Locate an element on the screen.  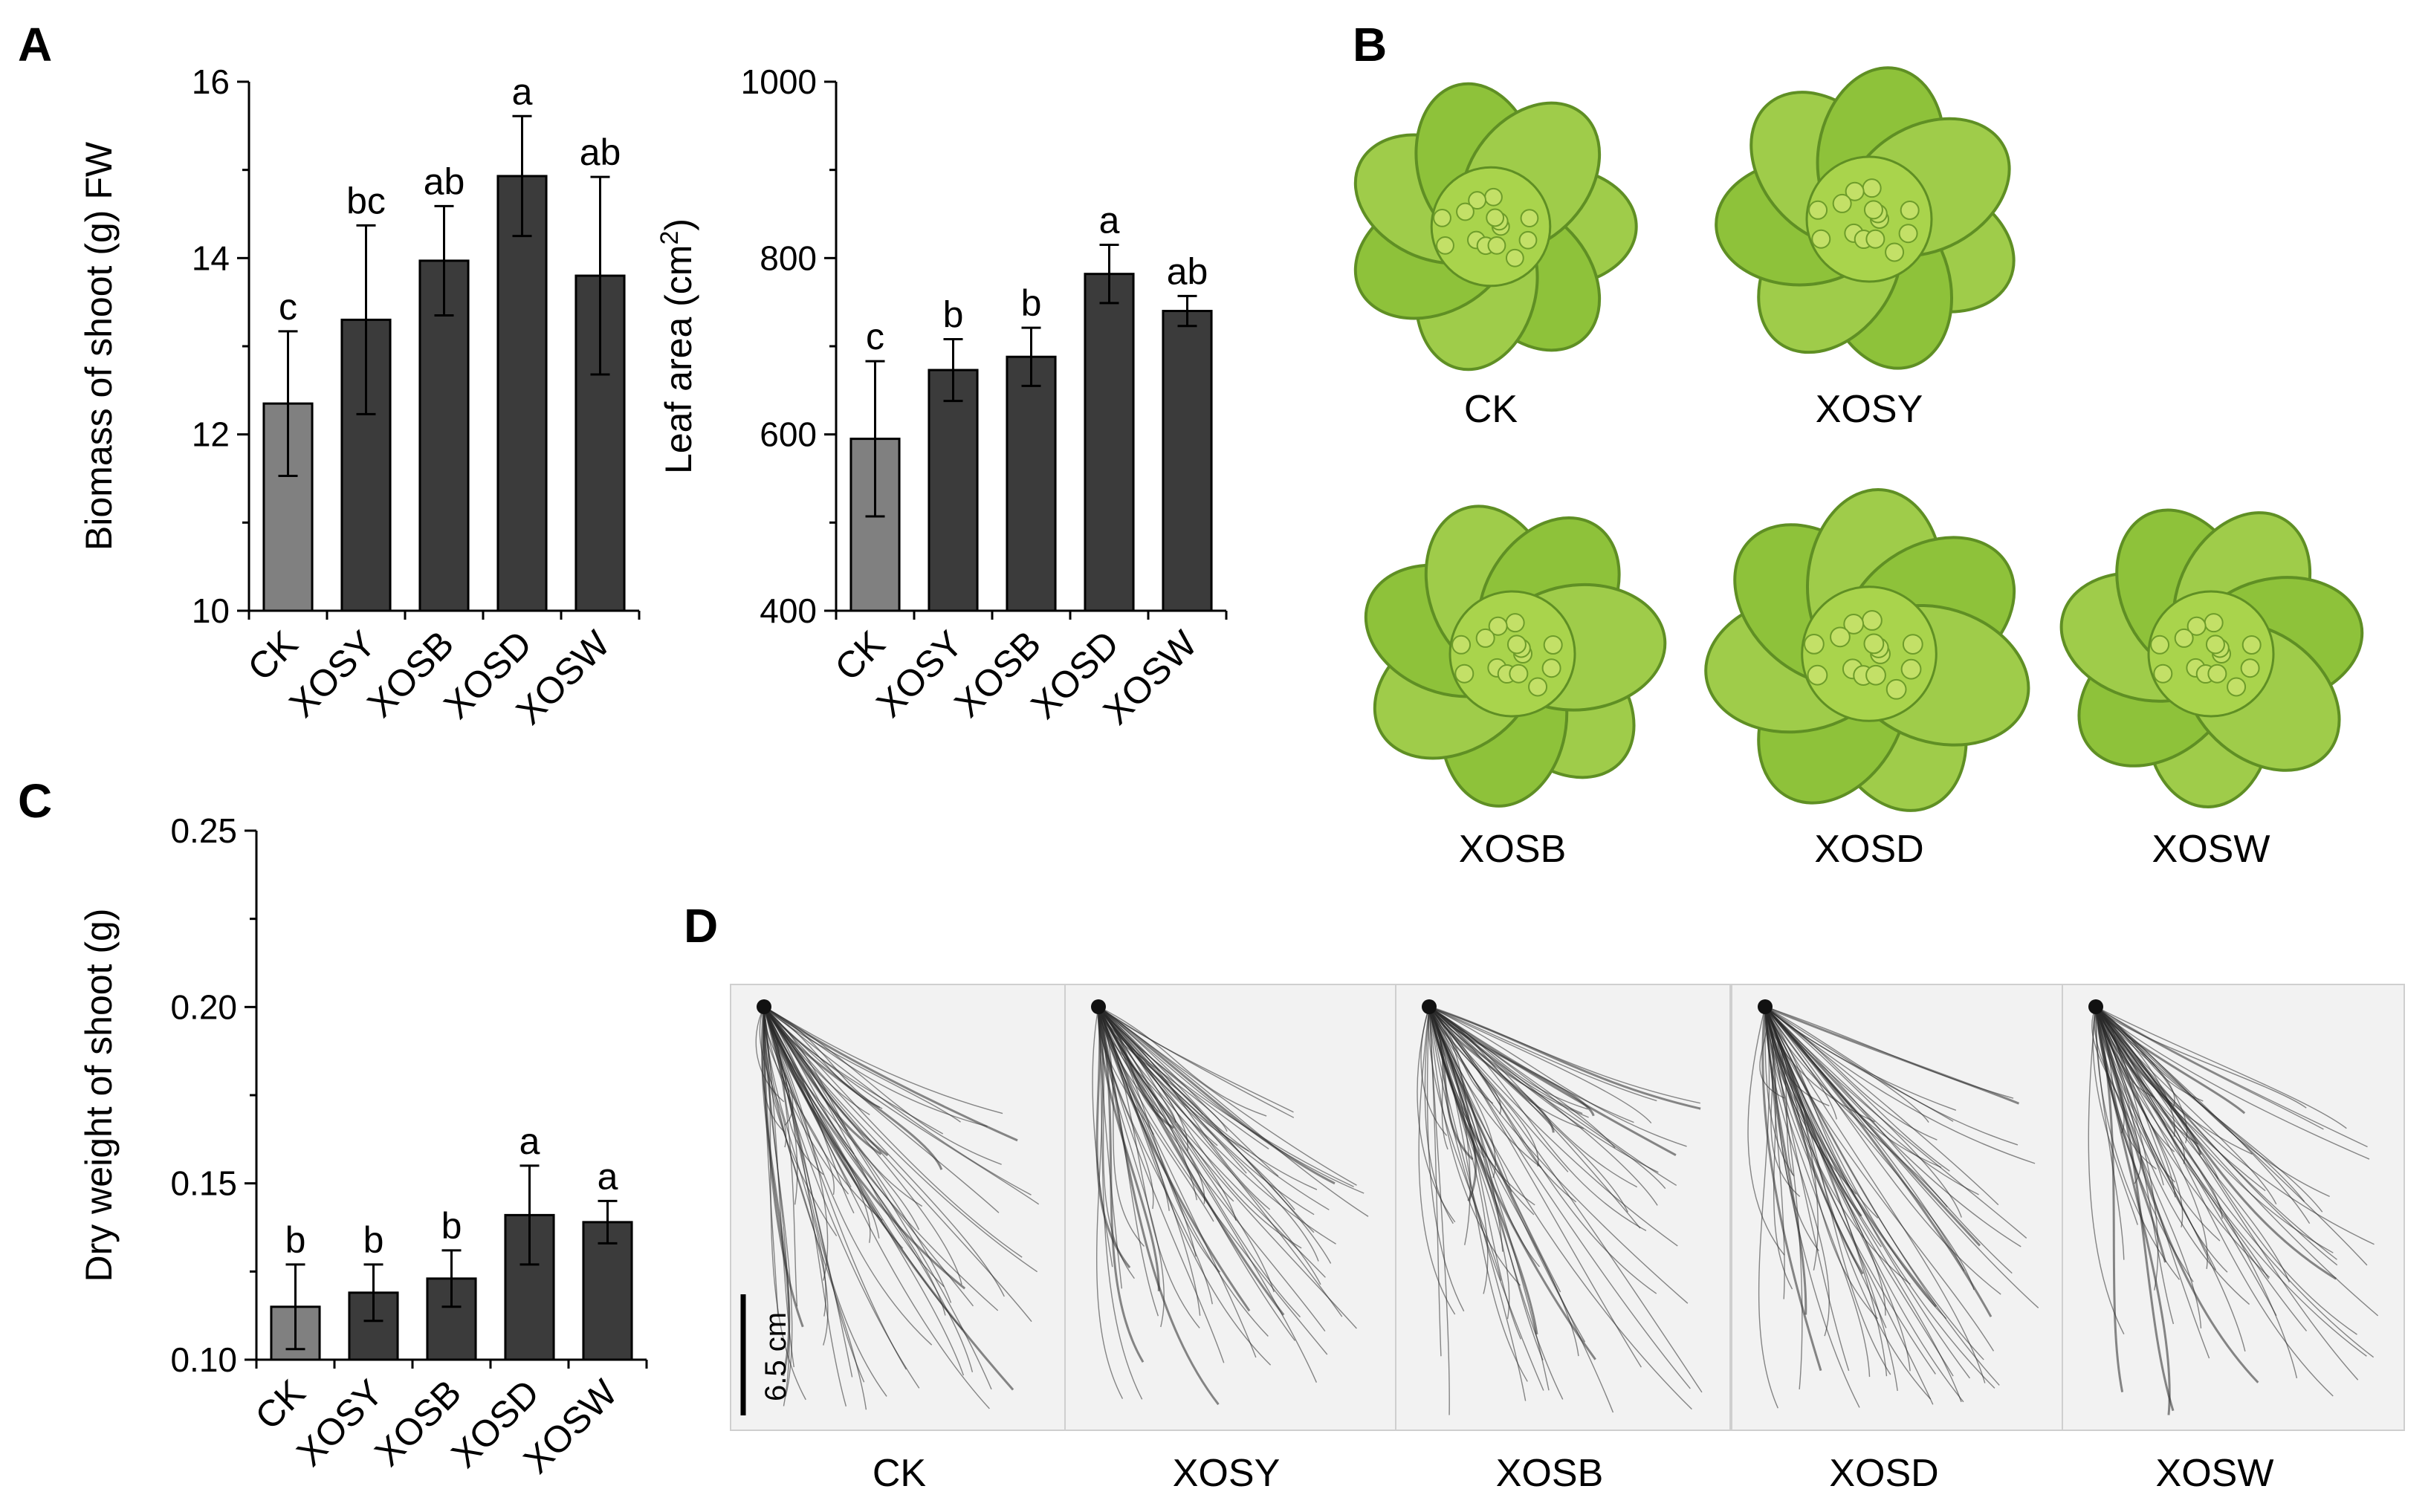
biomass-sig-xosd: a is located at coordinates (522, 91).